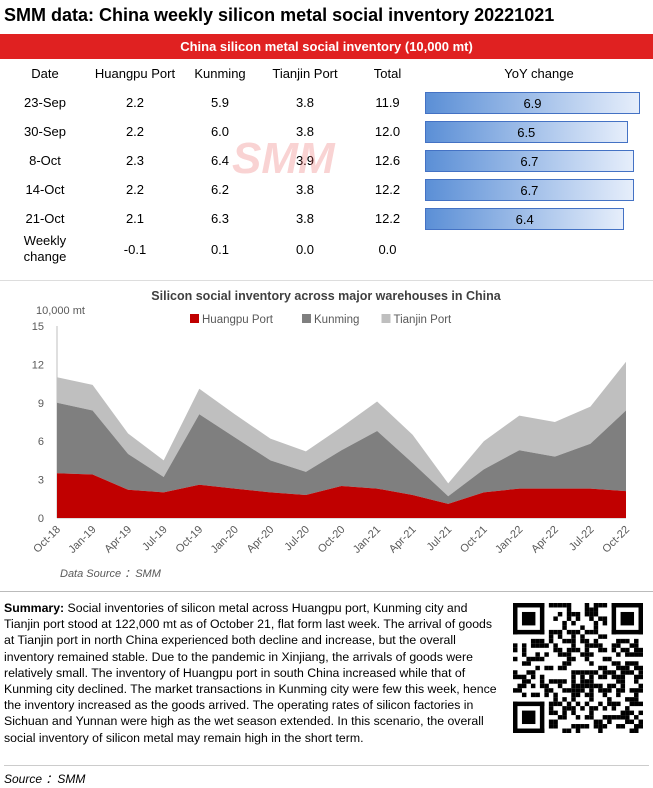 The height and width of the screenshot is (788, 653). I want to click on series-area-huangpu-port, so click(341, 495).